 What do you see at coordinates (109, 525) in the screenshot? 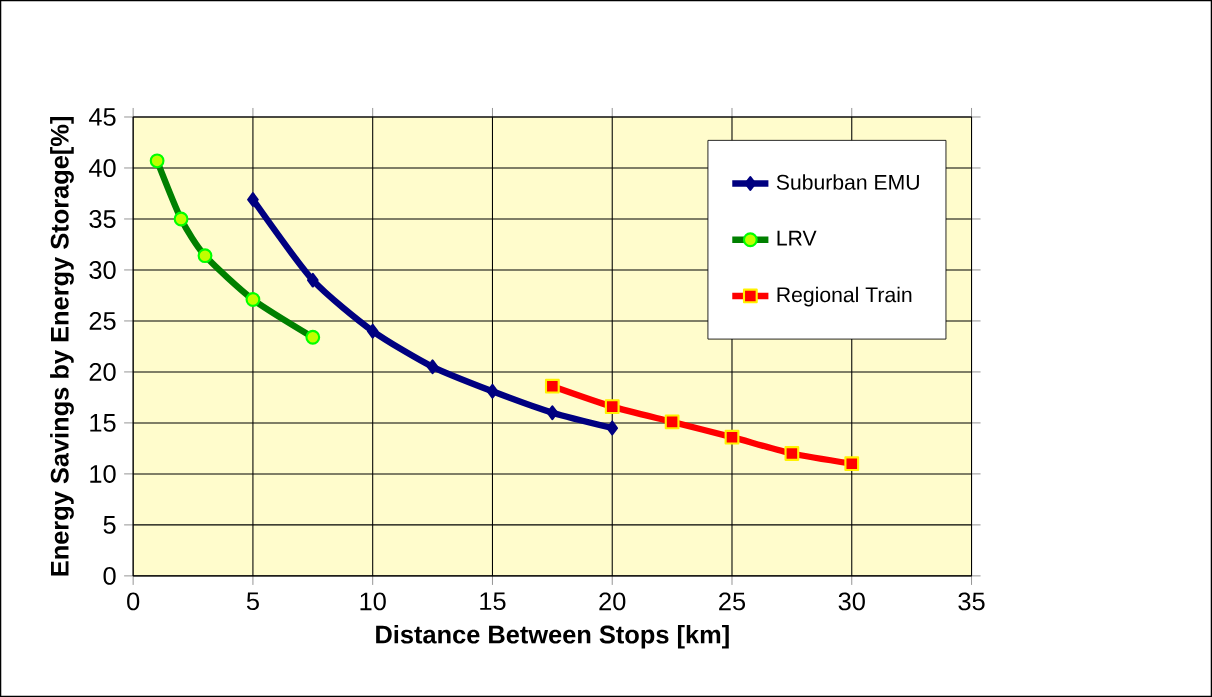
I see `y-tick-label: 5` at bounding box center [109, 525].